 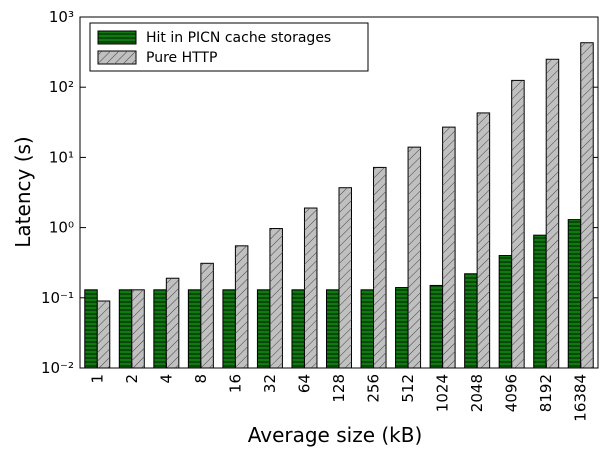 I want to click on x-tick-label: 32, so click(x=270, y=383).